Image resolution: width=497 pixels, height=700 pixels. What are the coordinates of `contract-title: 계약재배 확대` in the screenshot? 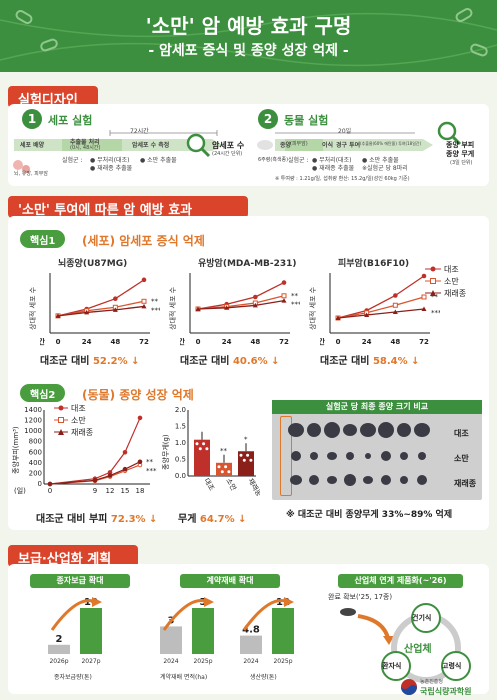 It's located at (230, 581).